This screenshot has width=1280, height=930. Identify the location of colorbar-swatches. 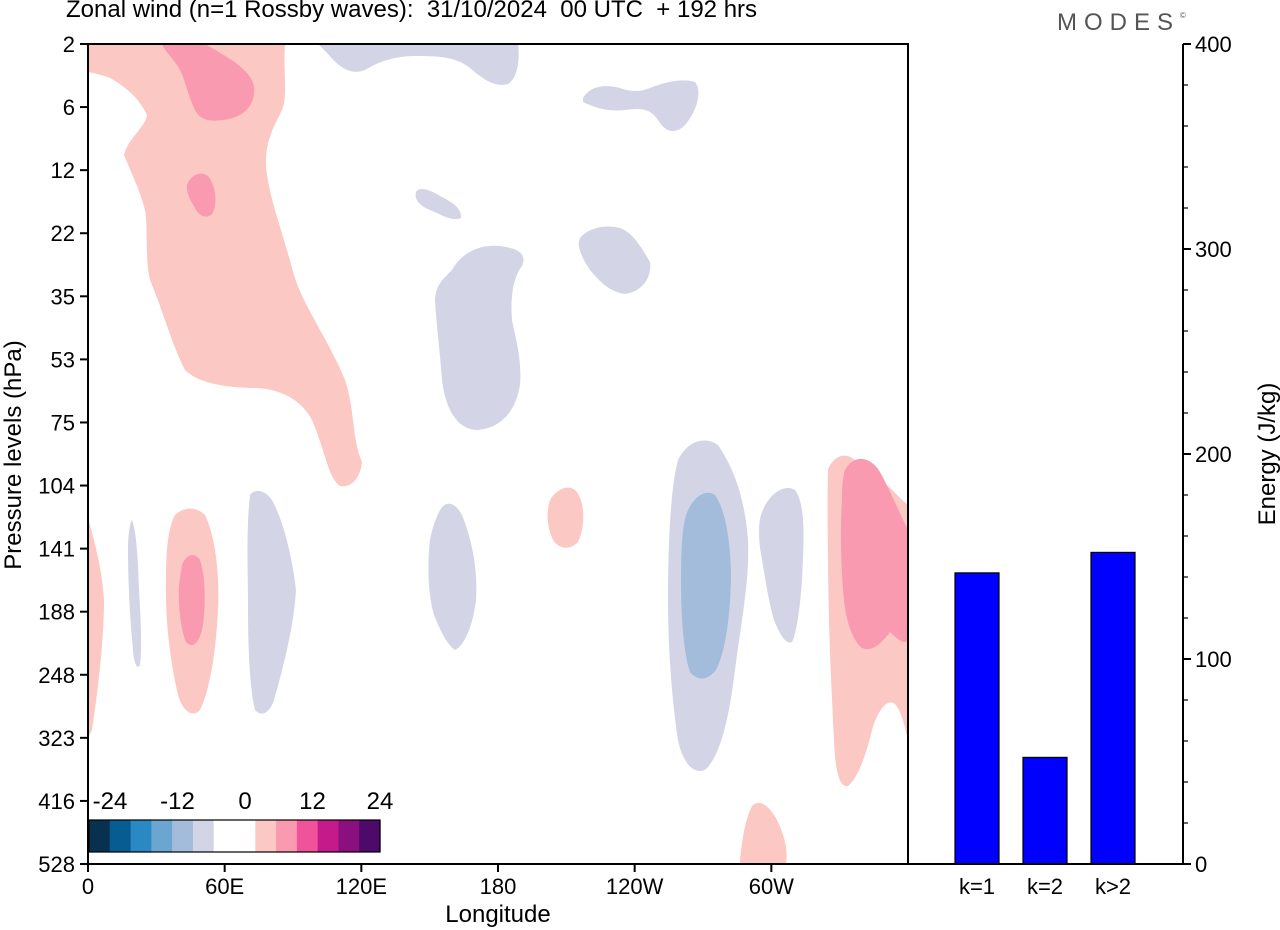
(235, 836).